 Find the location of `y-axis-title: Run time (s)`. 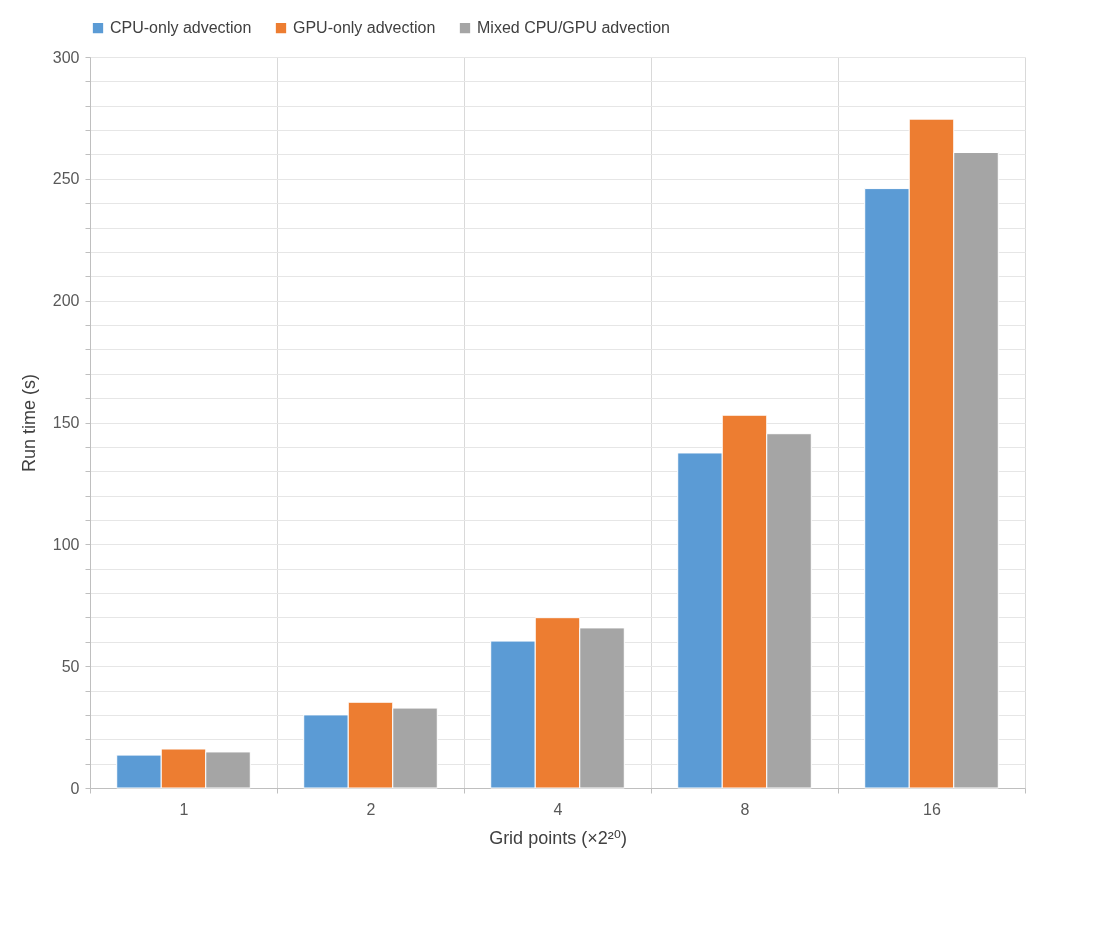

y-axis-title: Run time (s) is located at coordinates (28, 423).